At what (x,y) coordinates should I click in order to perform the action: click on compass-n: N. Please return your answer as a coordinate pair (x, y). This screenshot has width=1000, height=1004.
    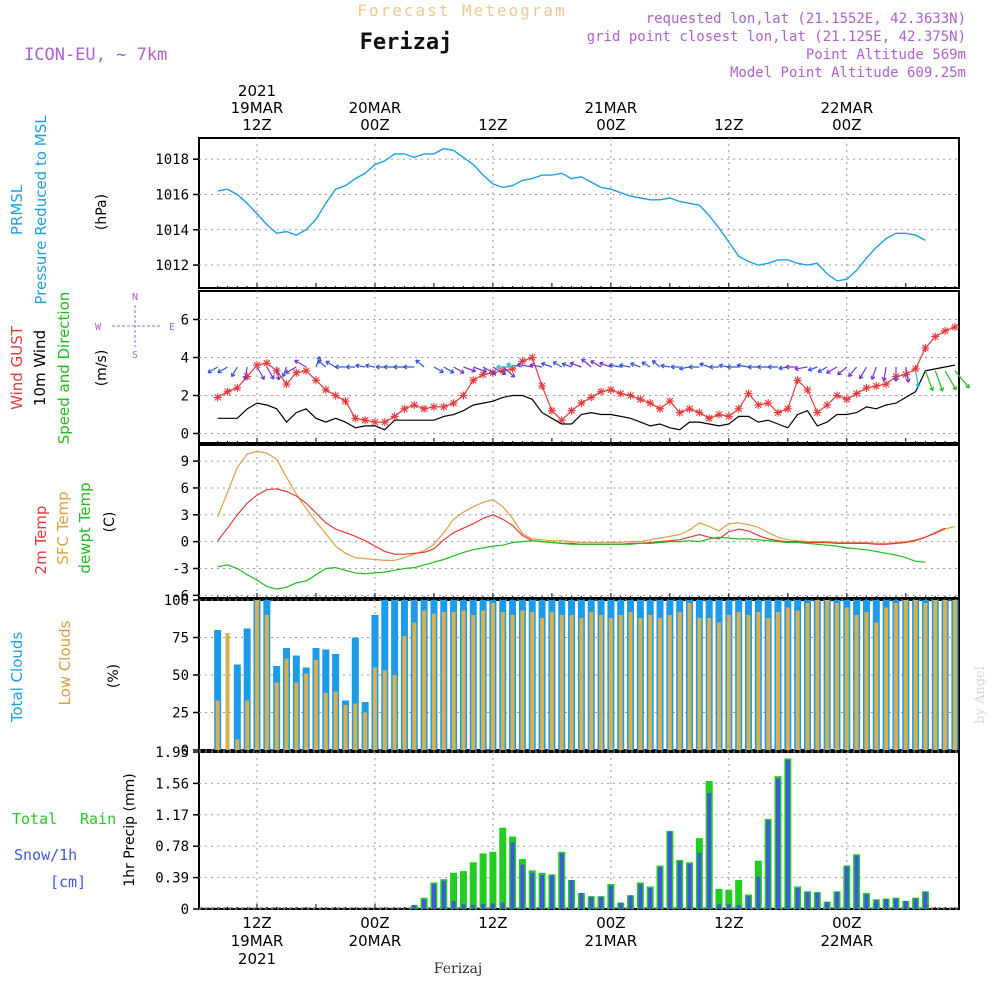
    Looking at the image, I should click on (135, 297).